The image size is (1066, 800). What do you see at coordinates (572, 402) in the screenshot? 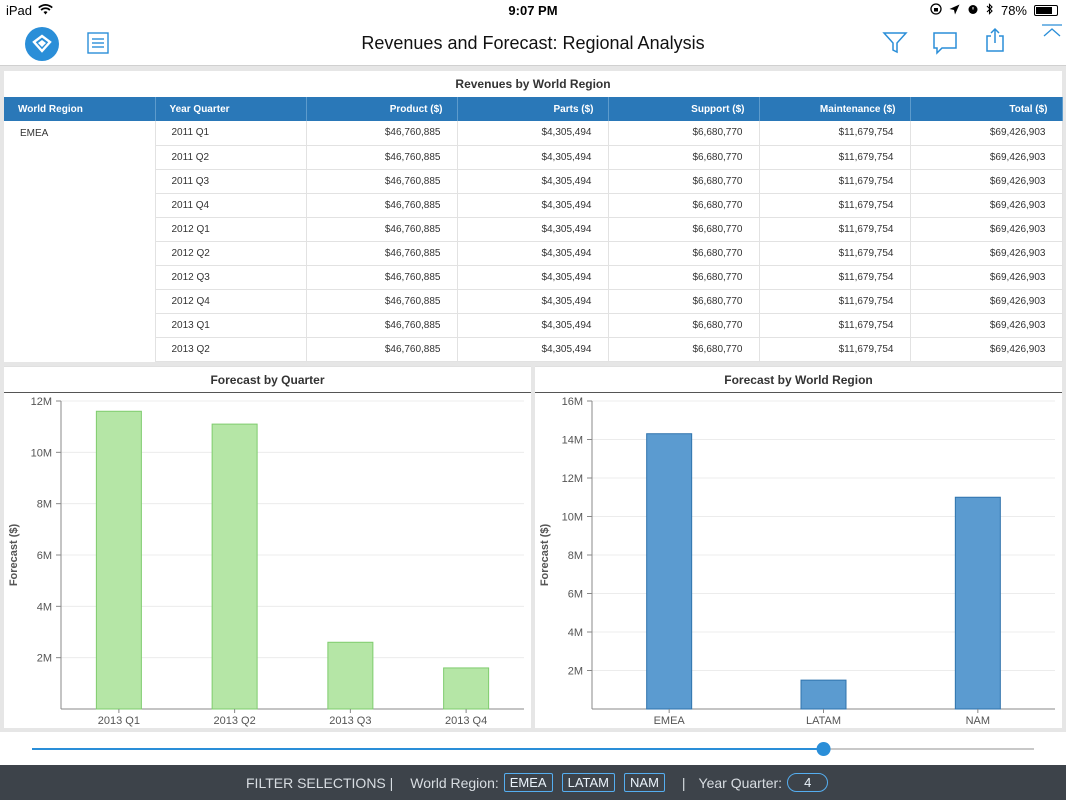
I see `y-tick-label: 16M` at bounding box center [572, 402].